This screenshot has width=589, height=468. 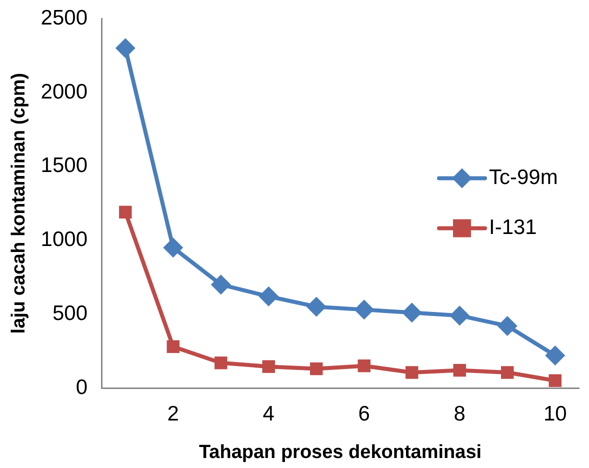 What do you see at coordinates (64, 18) in the screenshot?
I see `y-tick-label: 2500` at bounding box center [64, 18].